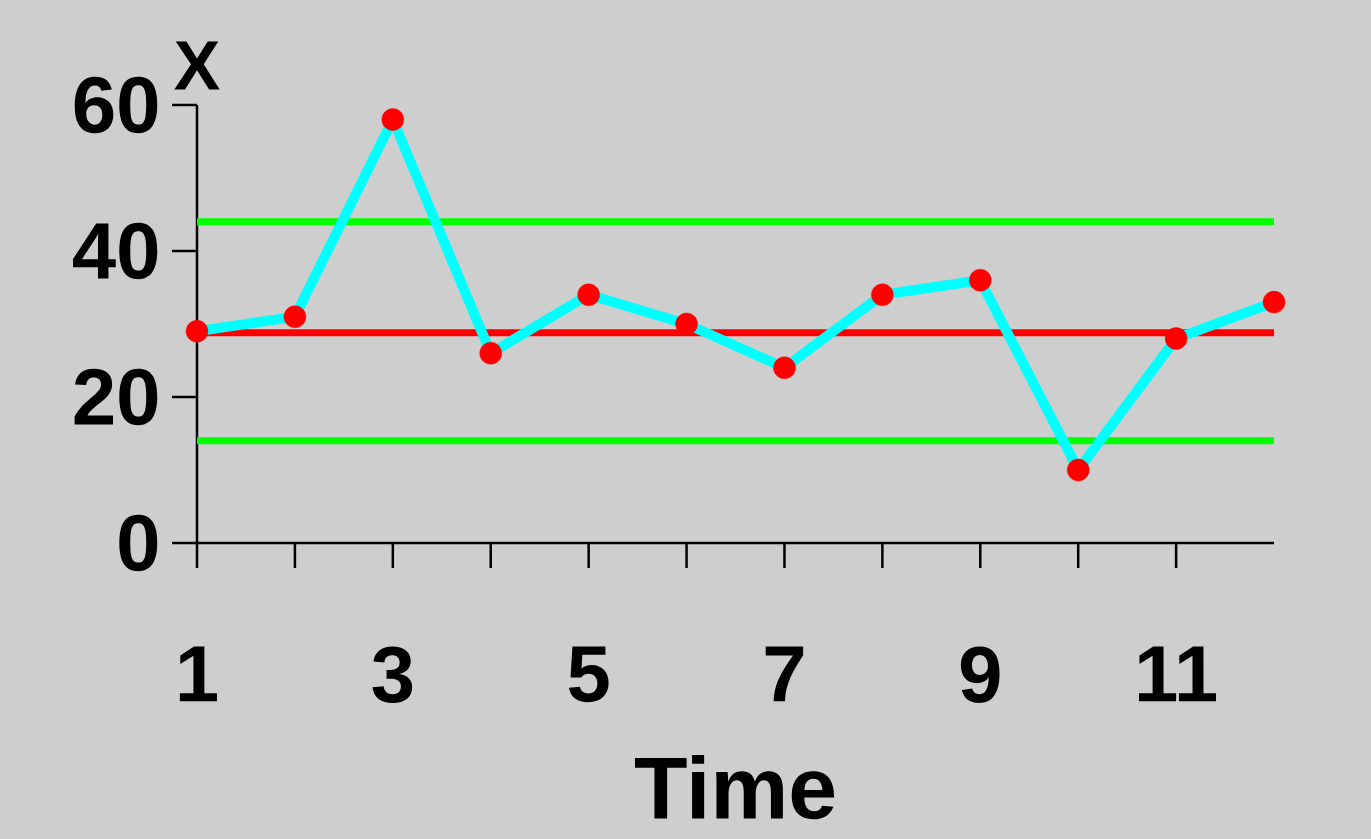  What do you see at coordinates (784, 674) in the screenshot?
I see `x-tick-label: 7` at bounding box center [784, 674].